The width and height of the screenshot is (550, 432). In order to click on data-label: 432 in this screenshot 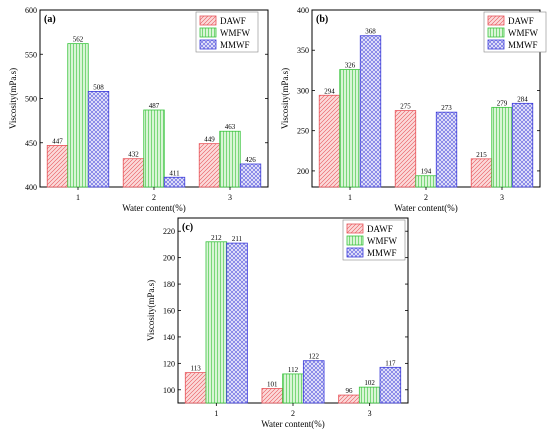, I will do `click(133, 155)`.